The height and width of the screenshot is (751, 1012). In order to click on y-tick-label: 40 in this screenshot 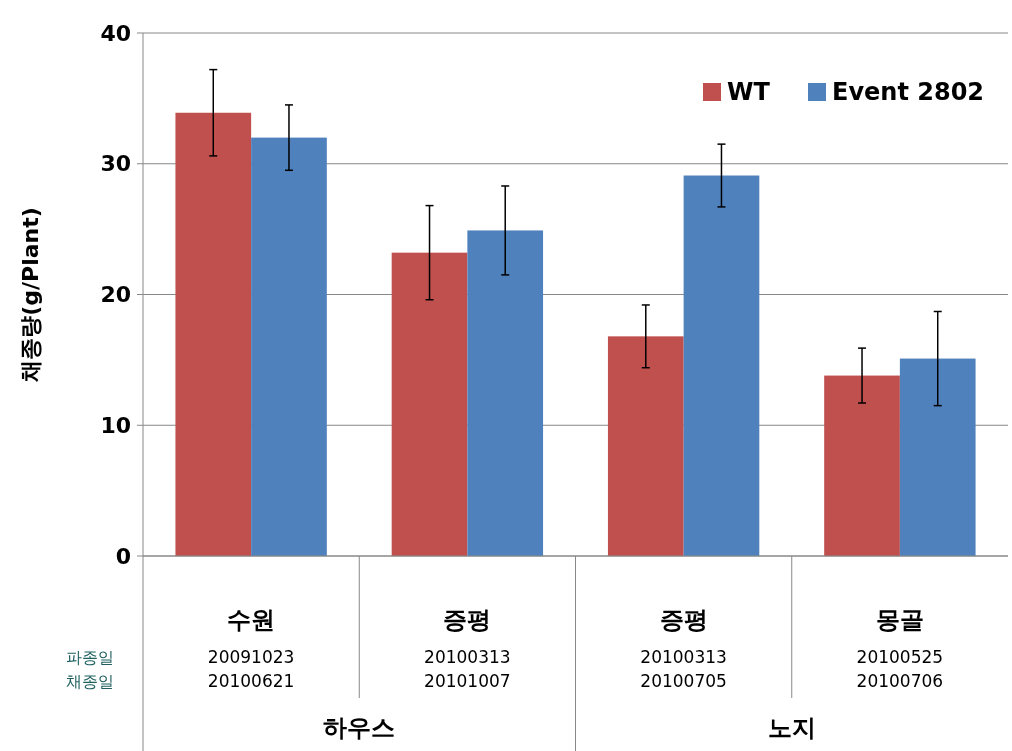, I will do `click(115, 33)`.